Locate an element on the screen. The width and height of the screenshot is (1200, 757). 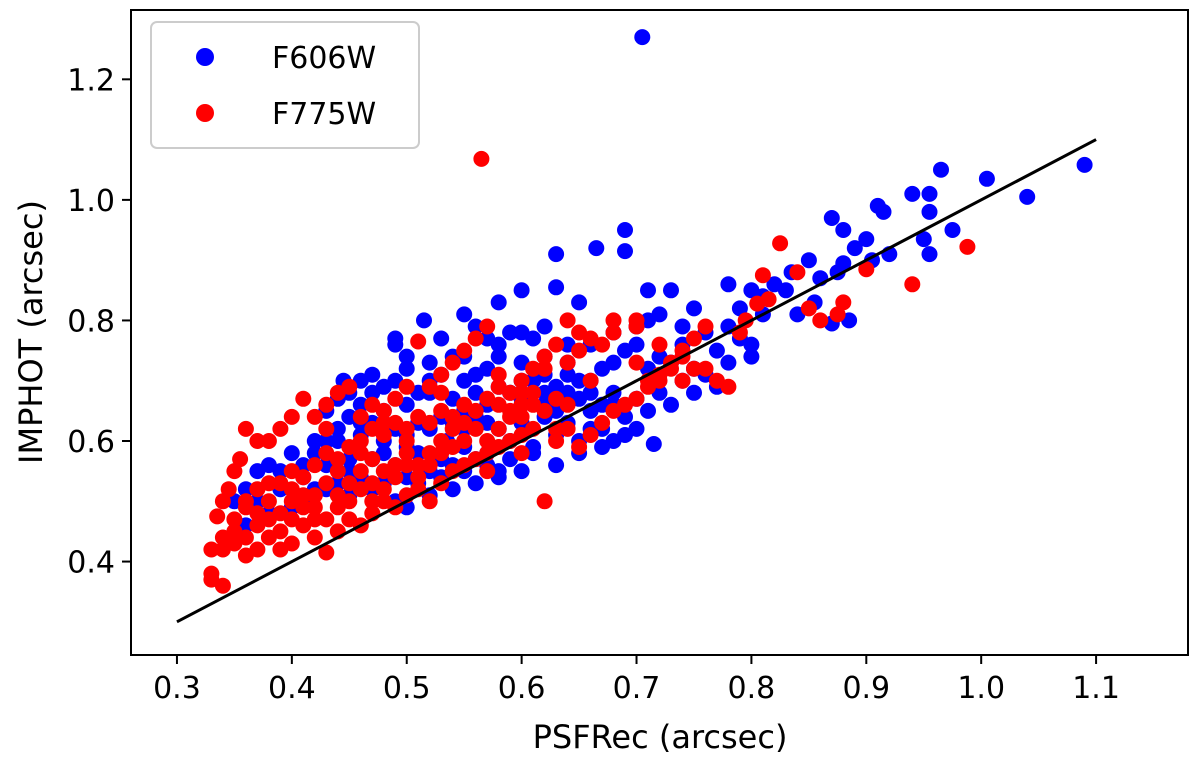
legend-label-f775w: F775W is located at coordinates (324, 114).